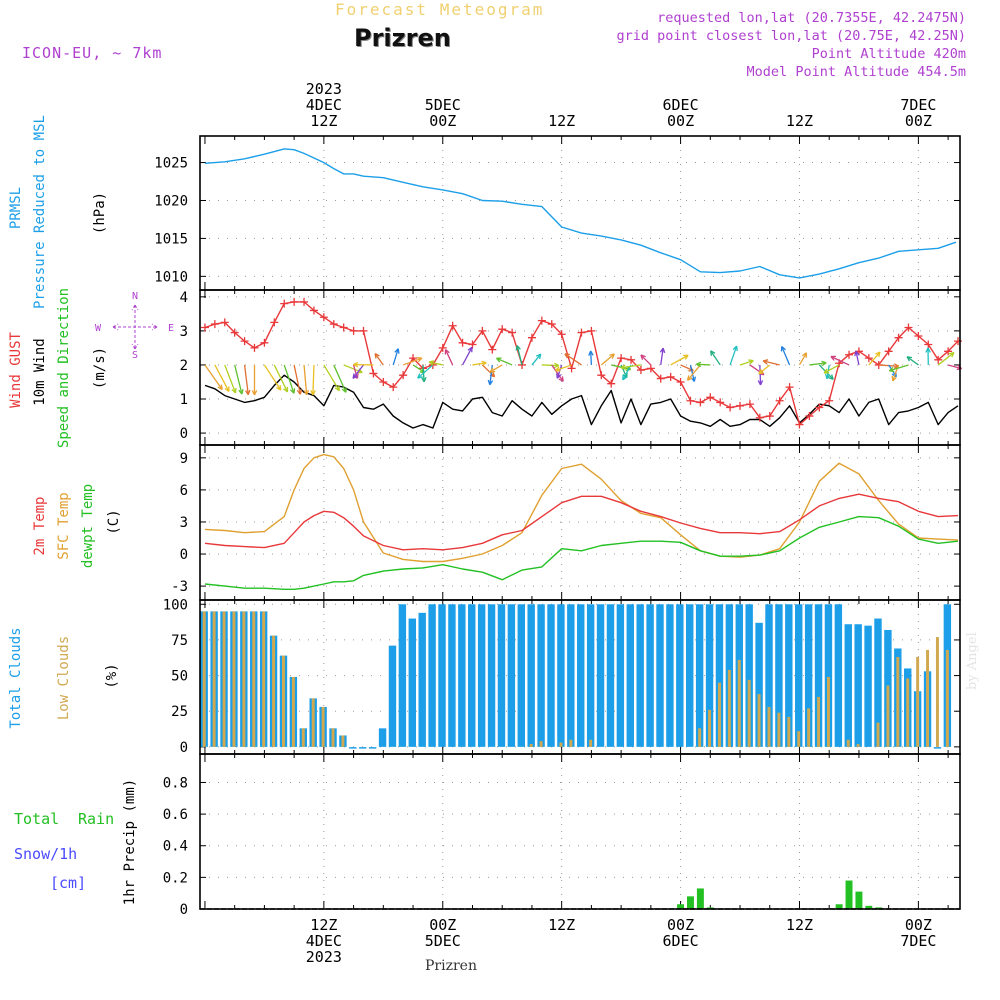  I want to click on speed-direction-label: Speed and Direction, so click(64, 368).